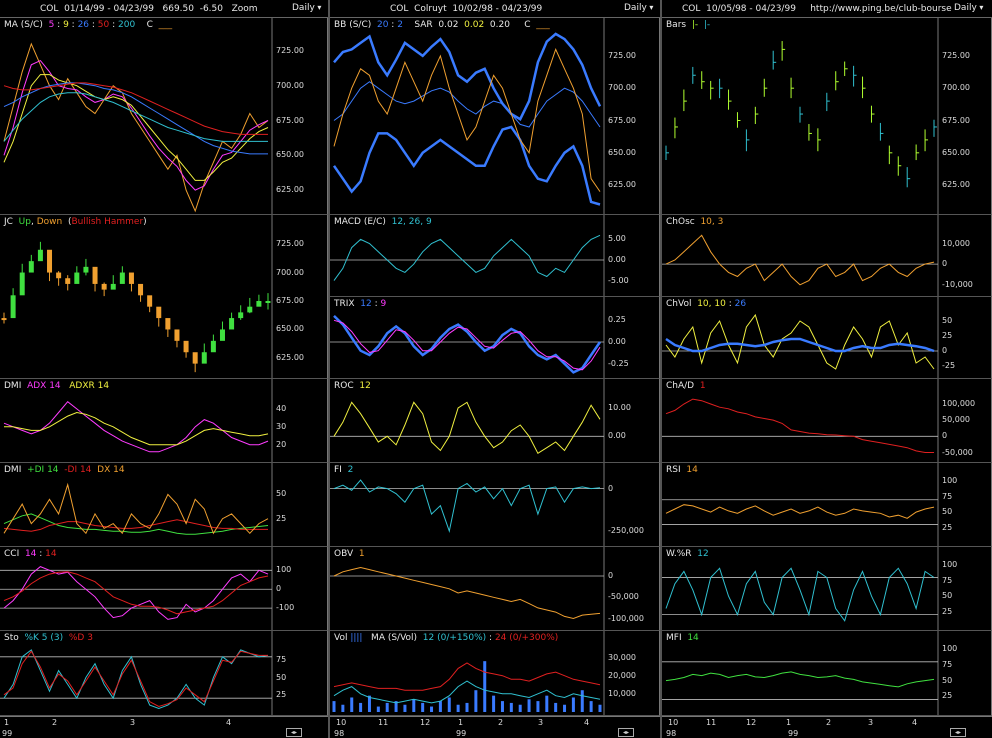 The image size is (992, 738). What do you see at coordinates (956, 185) in the screenshot?
I see `y-tick-label: 625.00` at bounding box center [956, 185].